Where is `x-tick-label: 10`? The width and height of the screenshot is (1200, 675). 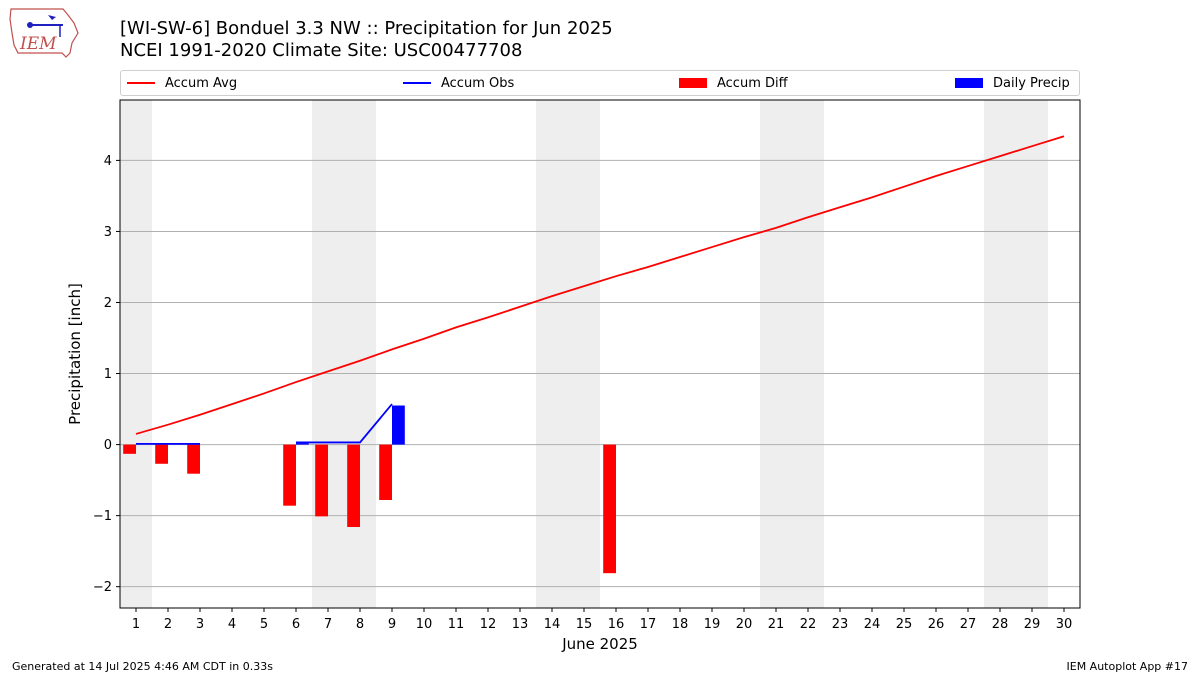 x-tick-label: 10 is located at coordinates (424, 624).